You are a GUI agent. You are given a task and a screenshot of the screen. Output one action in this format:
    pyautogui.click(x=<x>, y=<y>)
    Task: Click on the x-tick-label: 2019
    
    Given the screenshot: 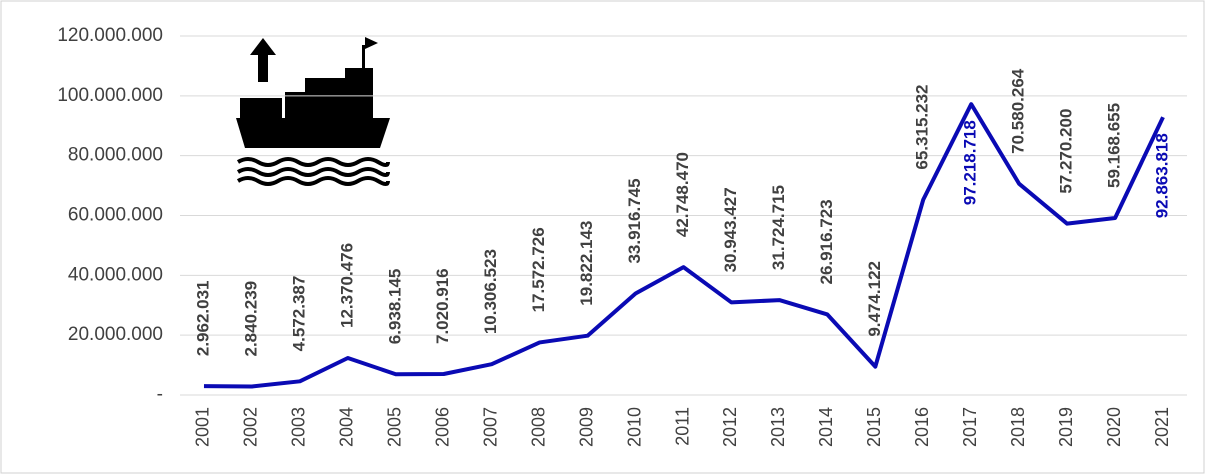 What is the action you would take?
    pyautogui.click(x=1066, y=427)
    